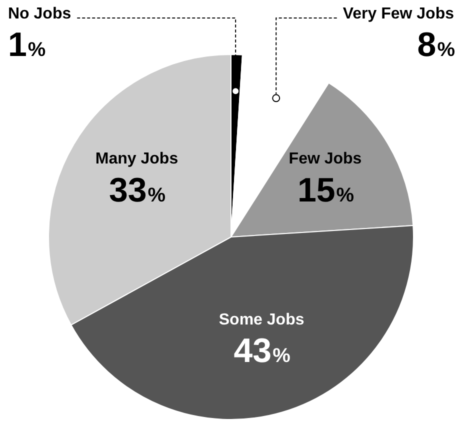 This screenshot has height=424, width=462. Describe the element at coordinates (137, 190) in the screenshot. I see `data-label: 33%` at that location.